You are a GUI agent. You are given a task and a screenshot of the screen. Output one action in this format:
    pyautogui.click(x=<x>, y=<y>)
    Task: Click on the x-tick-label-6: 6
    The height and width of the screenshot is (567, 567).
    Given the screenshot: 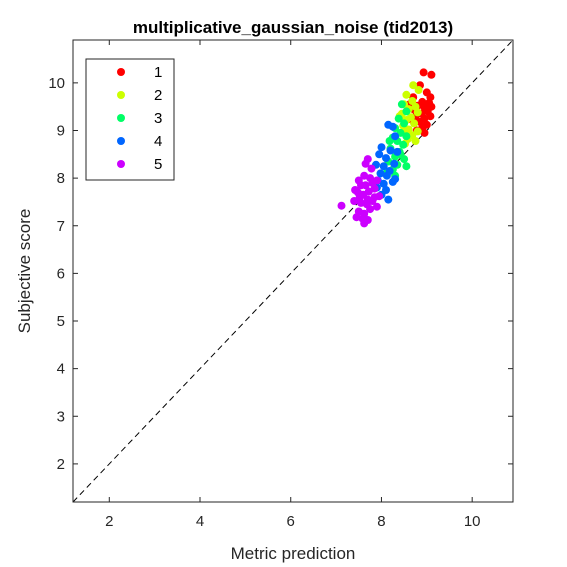 What is the action you would take?
    pyautogui.click(x=291, y=521)
    